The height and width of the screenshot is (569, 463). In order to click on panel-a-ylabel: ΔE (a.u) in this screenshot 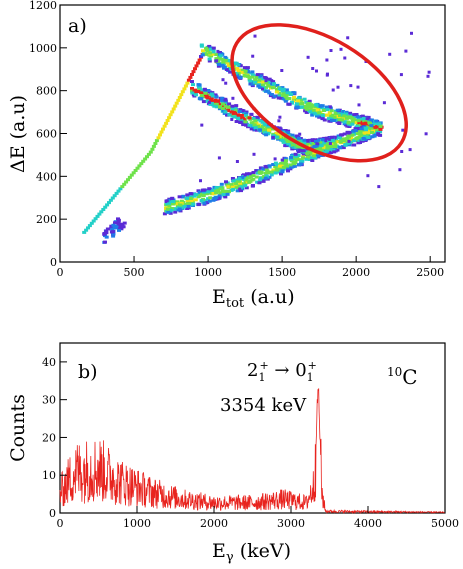, I will do `click(18, 134)`.